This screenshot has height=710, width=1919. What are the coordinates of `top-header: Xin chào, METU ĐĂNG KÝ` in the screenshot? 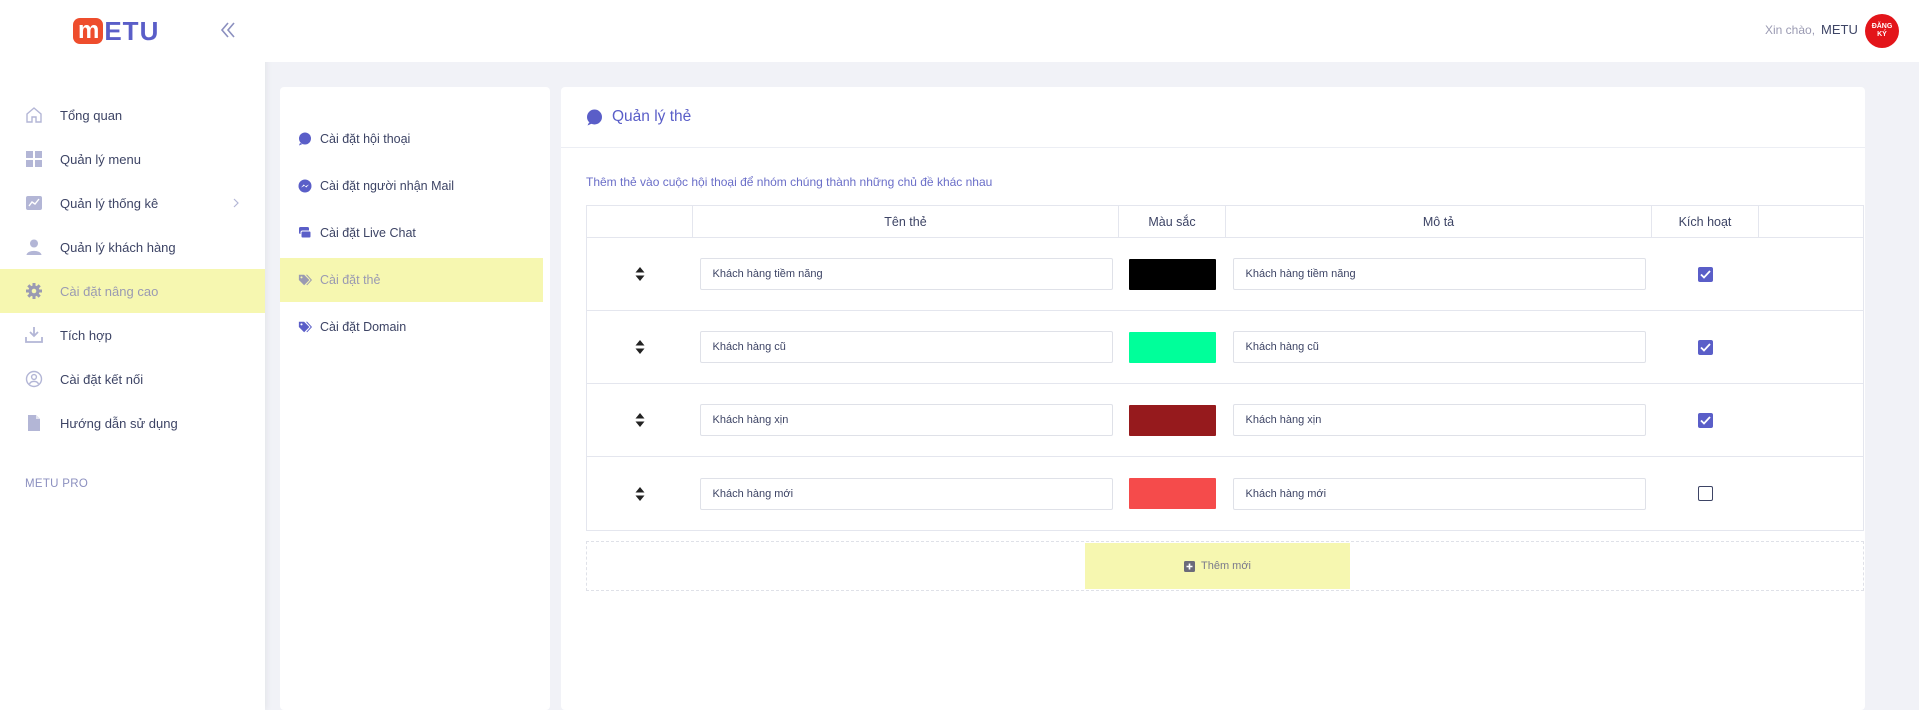 It's located at (1092, 31).